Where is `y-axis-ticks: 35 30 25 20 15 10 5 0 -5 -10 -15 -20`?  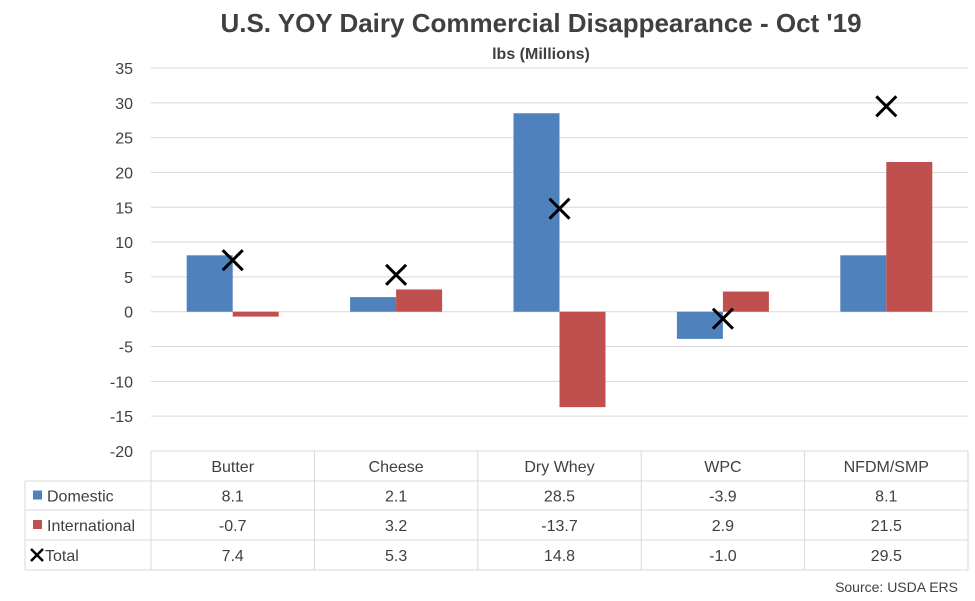 y-axis-ticks: 35 30 25 20 15 10 5 0 -5 -10 -15 -20 is located at coordinates (121, 261).